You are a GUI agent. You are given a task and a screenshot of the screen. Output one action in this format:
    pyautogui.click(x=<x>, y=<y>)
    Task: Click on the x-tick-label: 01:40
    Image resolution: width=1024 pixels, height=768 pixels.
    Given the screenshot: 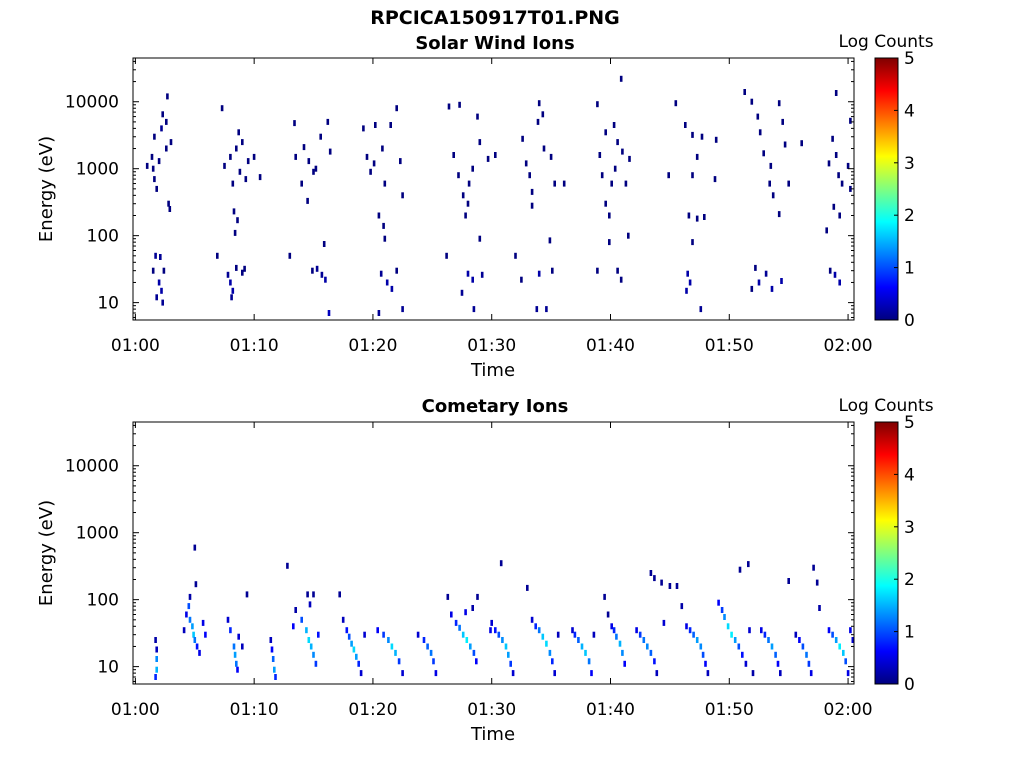 What is the action you would take?
    pyautogui.click(x=610, y=710)
    